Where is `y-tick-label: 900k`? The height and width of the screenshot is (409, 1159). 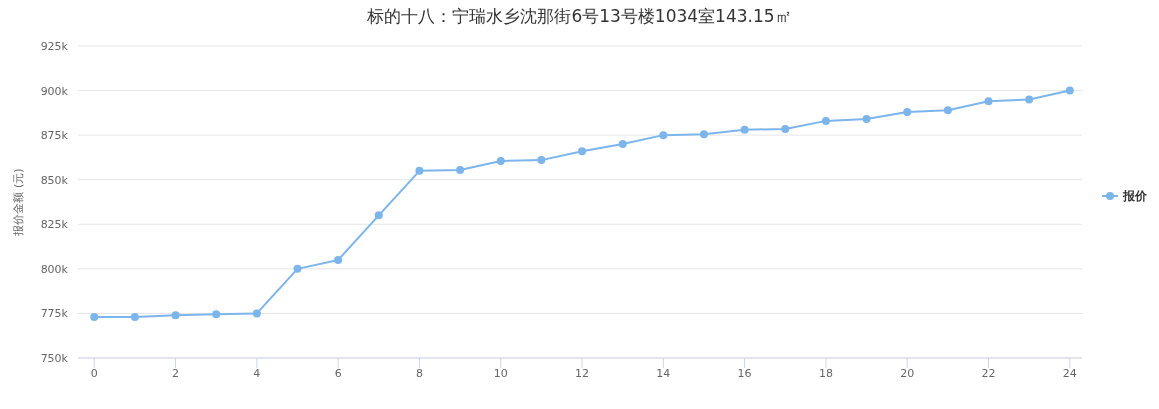
y-tick-label: 900k is located at coordinates (54, 91).